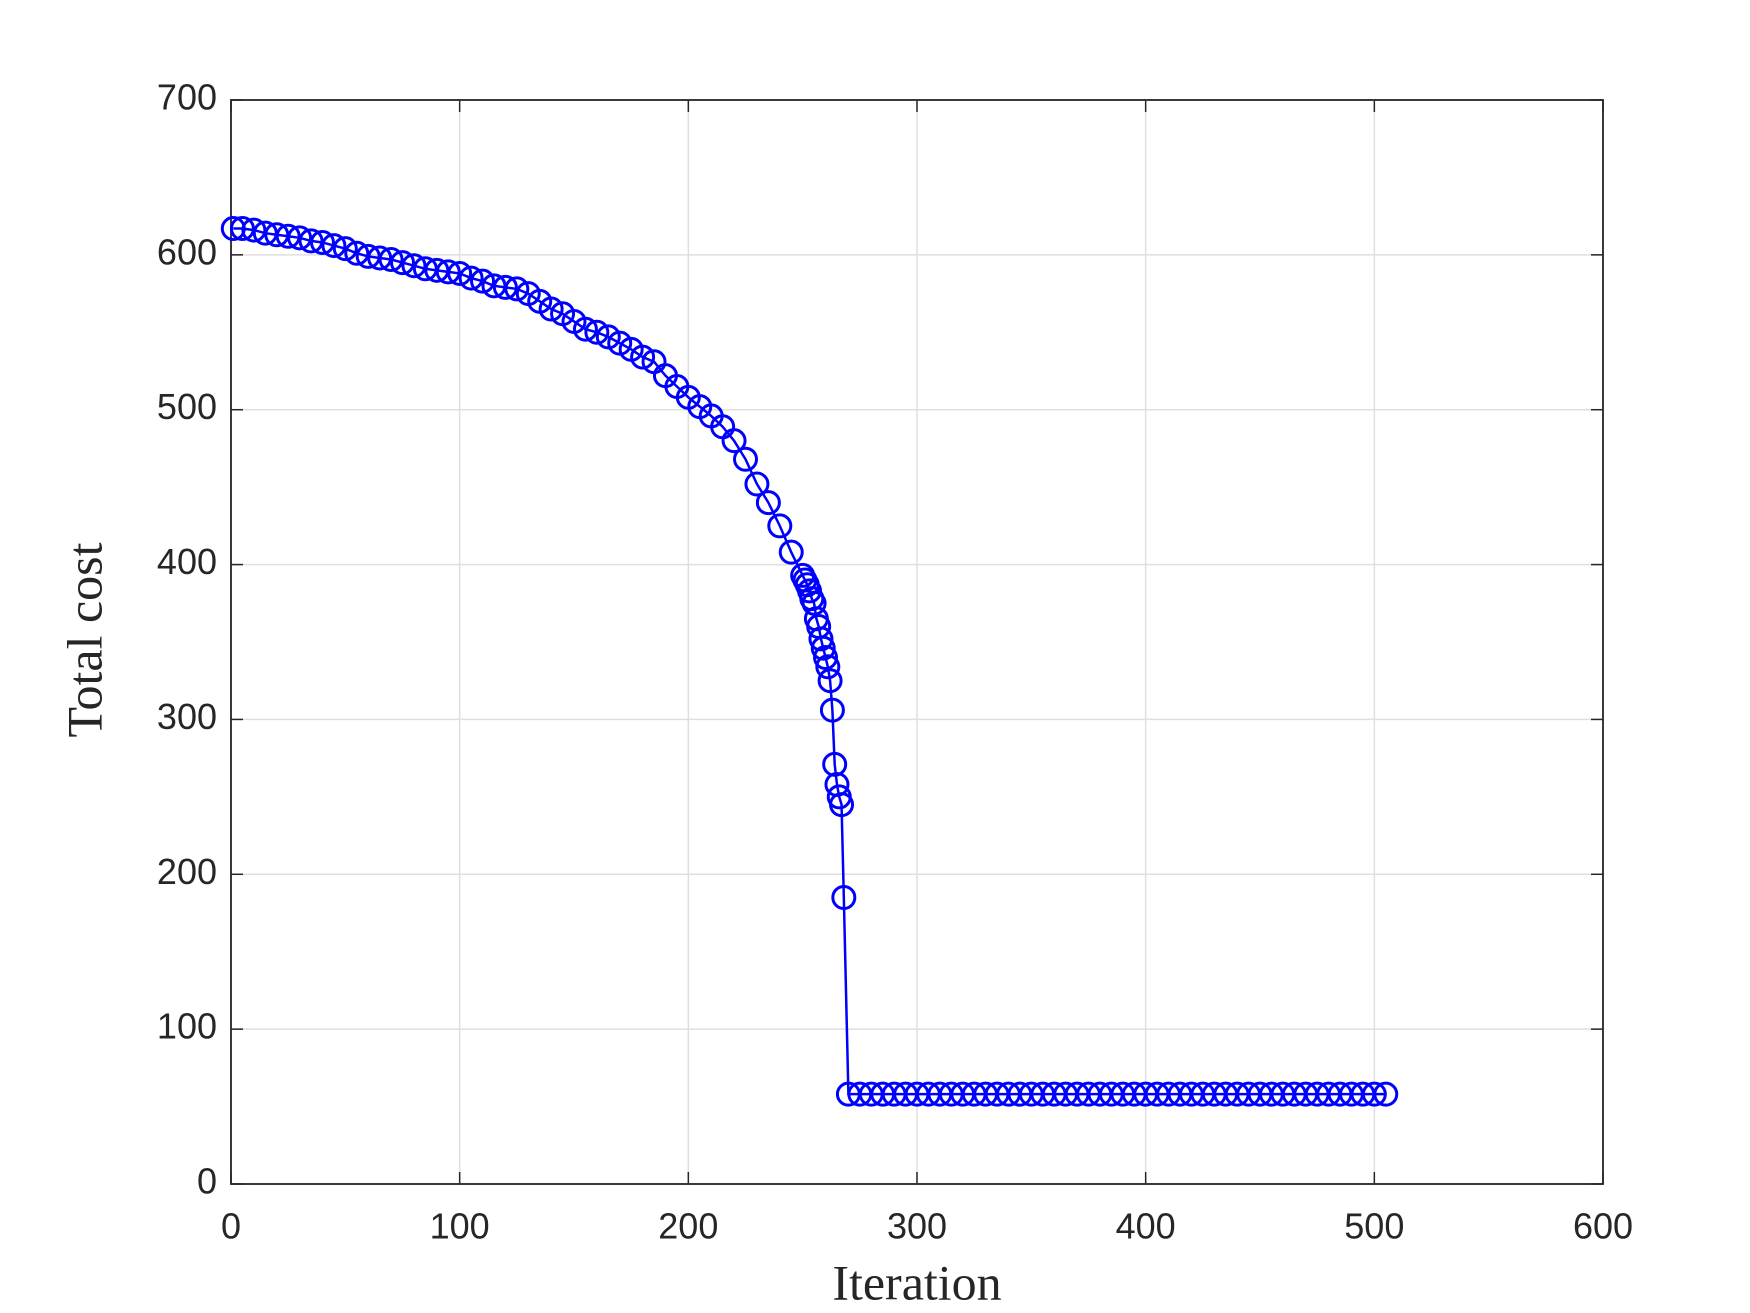 The width and height of the screenshot is (1750, 1313). Describe the element at coordinates (187, 97) in the screenshot. I see `y-tick-label: 700` at that location.